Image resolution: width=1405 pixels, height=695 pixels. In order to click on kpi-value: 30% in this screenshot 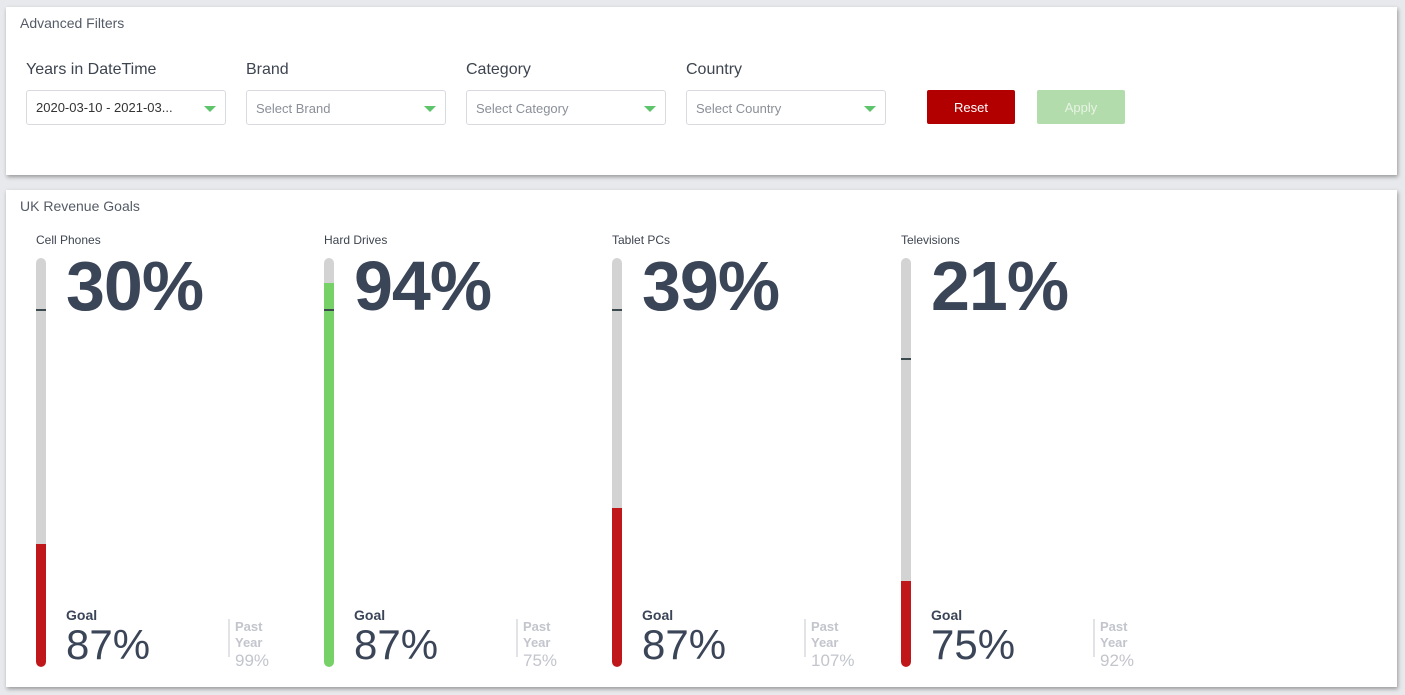, I will do `click(135, 286)`.